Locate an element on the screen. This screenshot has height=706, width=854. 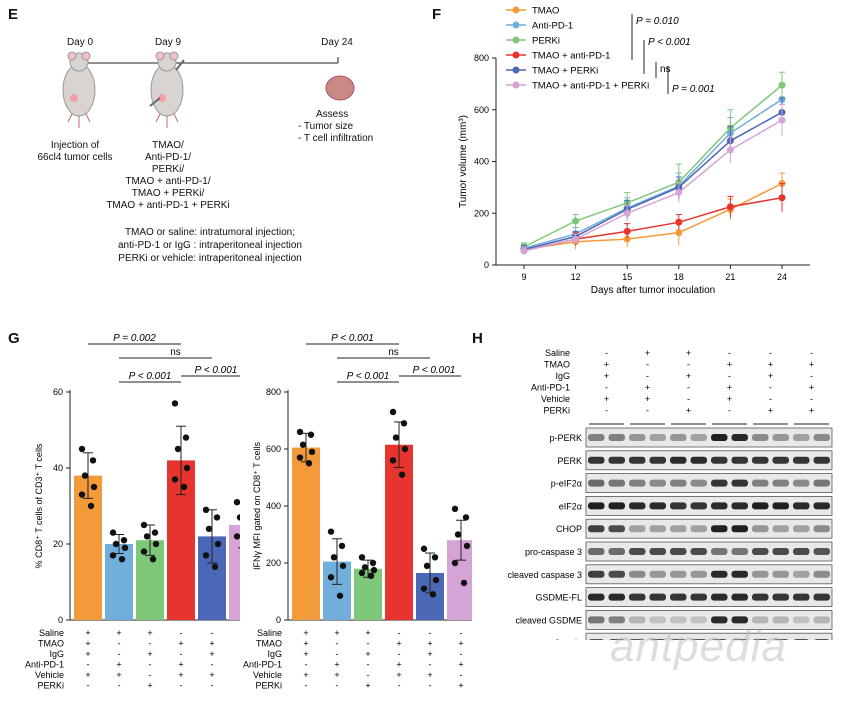
y-tick-label: 800 is located at coordinates (481, 58).